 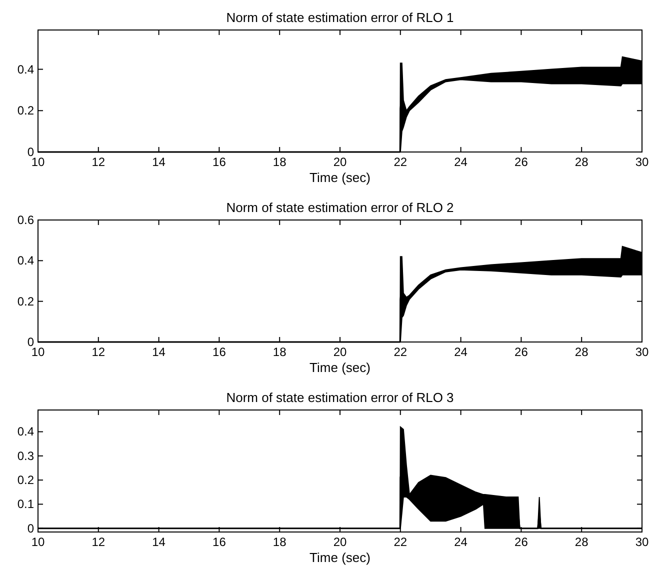 I want to click on chart-title: Norm of state estimation error of RLO 1, so click(x=340, y=17).